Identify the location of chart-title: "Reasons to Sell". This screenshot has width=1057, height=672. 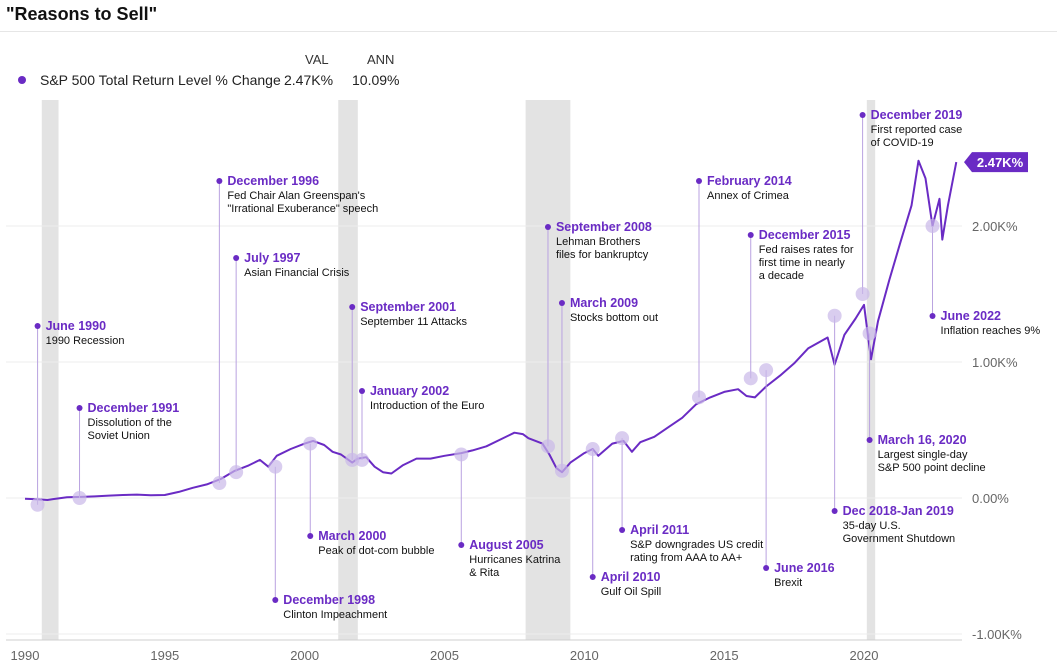
(82, 14).